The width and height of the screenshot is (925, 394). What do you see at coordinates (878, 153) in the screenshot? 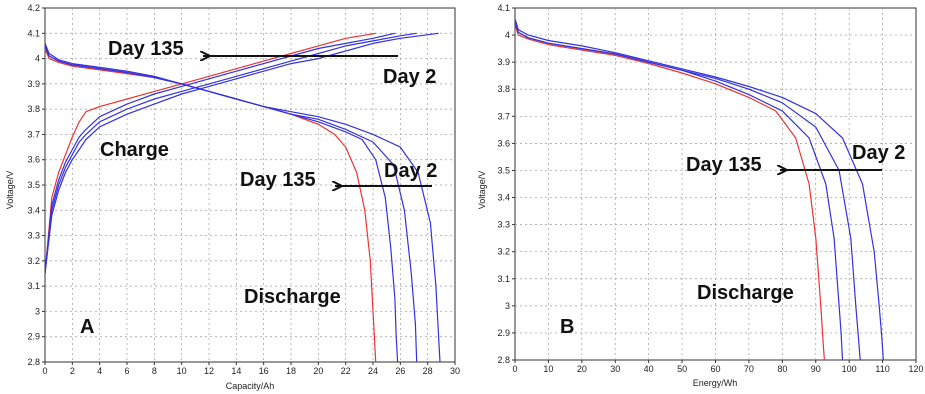
I see `annotation-day2: Day 2` at bounding box center [878, 153].